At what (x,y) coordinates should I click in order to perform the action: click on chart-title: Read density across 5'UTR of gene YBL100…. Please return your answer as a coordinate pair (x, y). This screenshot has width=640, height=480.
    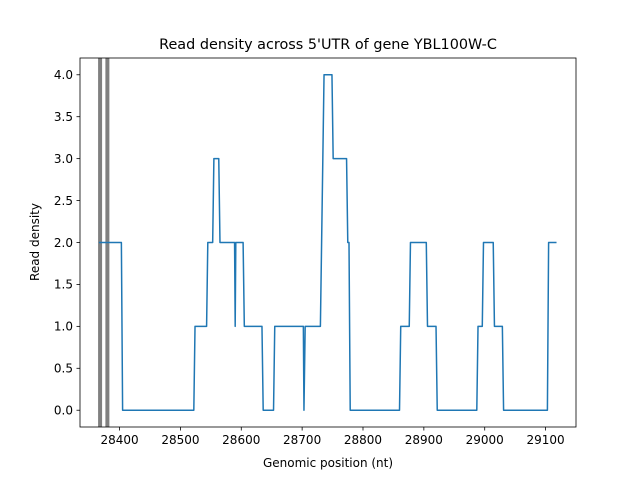
    Looking at the image, I should click on (328, 45).